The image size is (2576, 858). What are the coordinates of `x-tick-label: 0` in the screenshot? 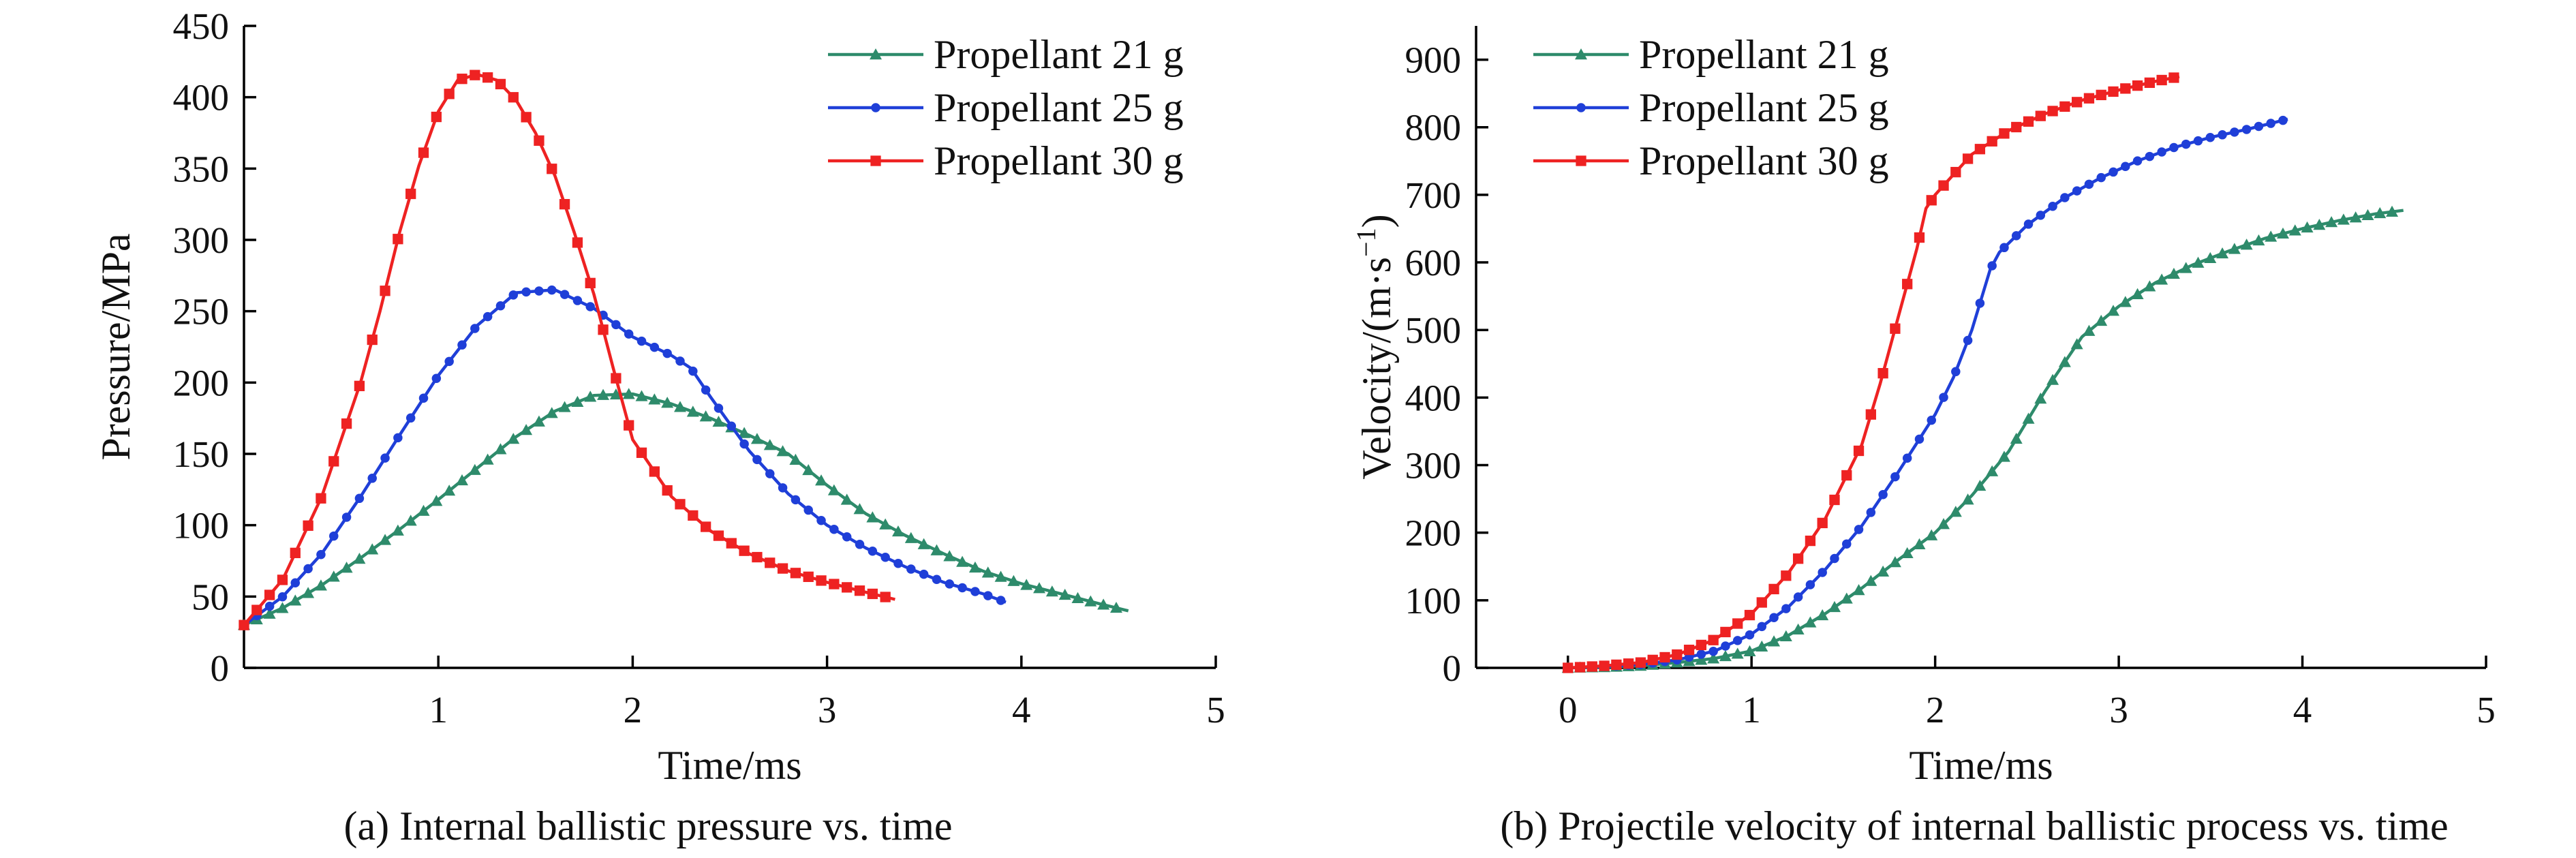 It's located at (1569, 710).